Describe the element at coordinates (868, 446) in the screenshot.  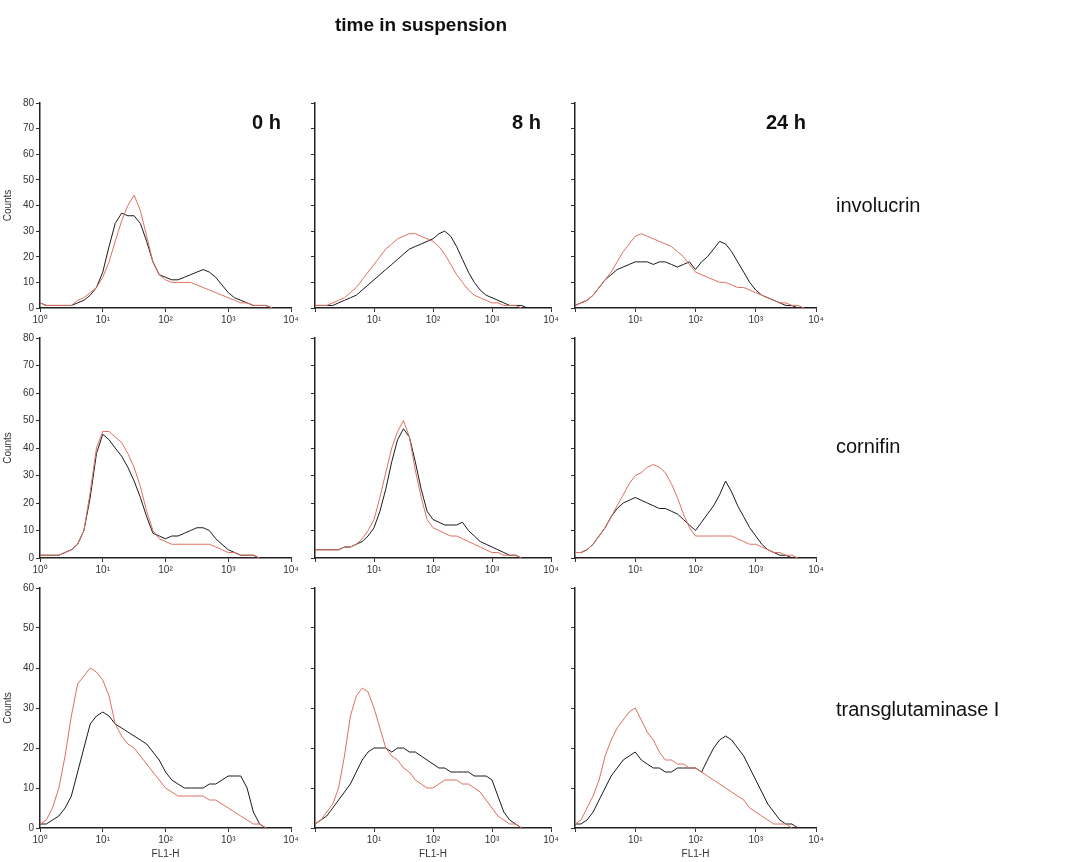
I see `text: cornifin` at that location.